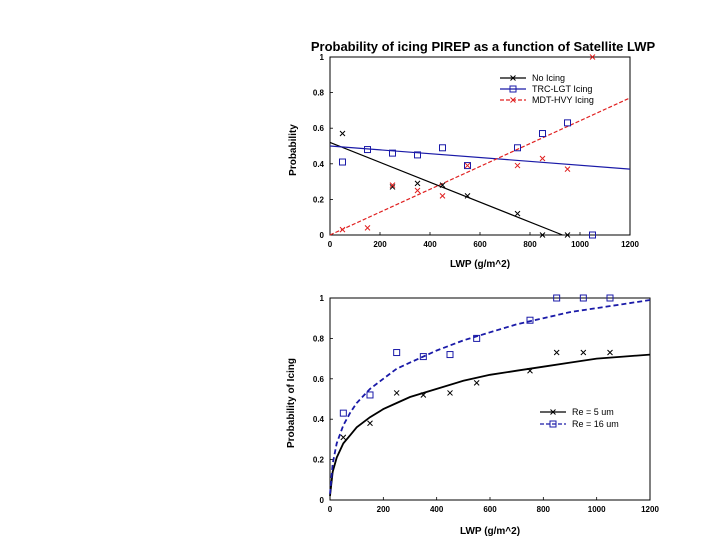 This screenshot has height=540, width=720. What do you see at coordinates (563, 100) in the screenshot?
I see `legend-label: MDT-HVY Icing` at bounding box center [563, 100].